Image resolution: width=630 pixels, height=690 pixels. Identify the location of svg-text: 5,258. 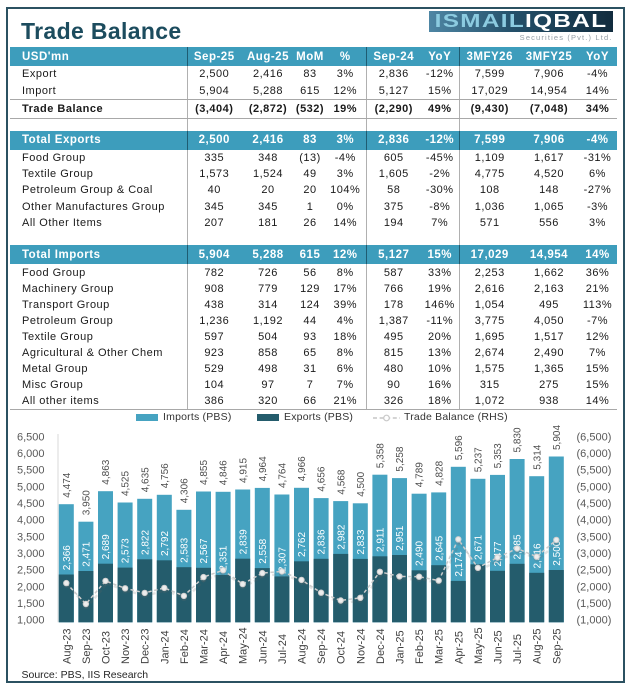
(400, 458).